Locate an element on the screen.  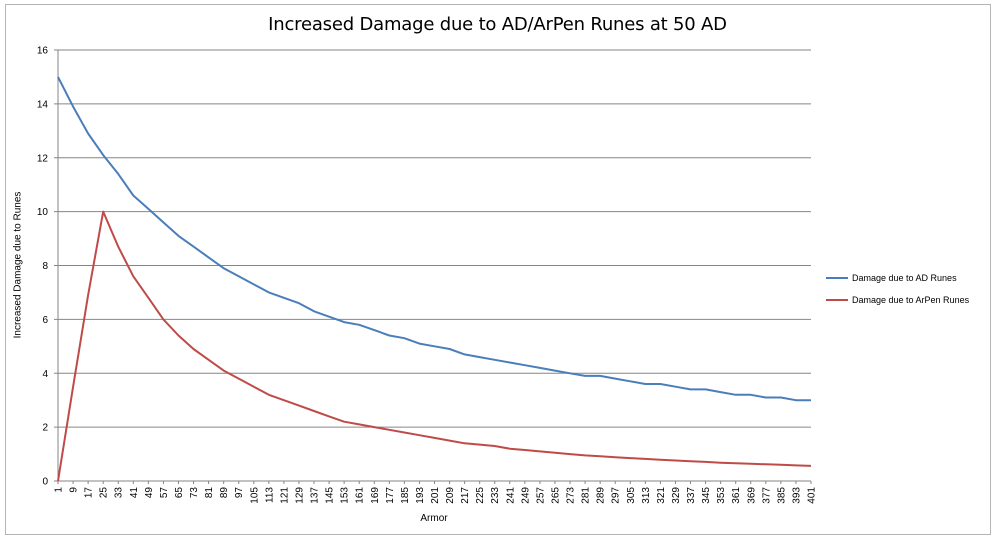
x-tick-label: 145 is located at coordinates (330, 495).